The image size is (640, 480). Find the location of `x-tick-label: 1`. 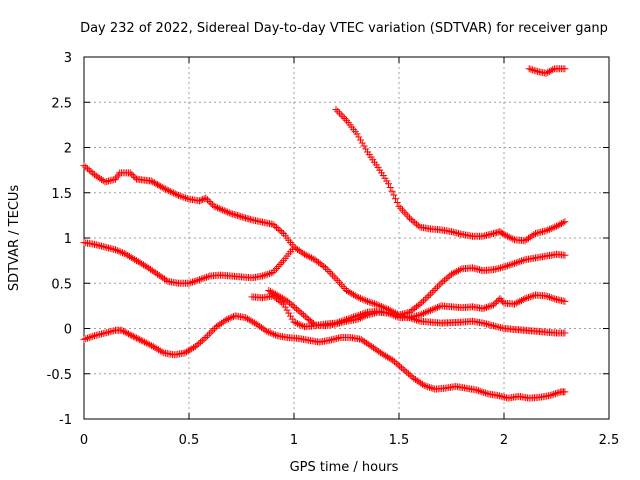

x-tick-label: 1 is located at coordinates (294, 440).